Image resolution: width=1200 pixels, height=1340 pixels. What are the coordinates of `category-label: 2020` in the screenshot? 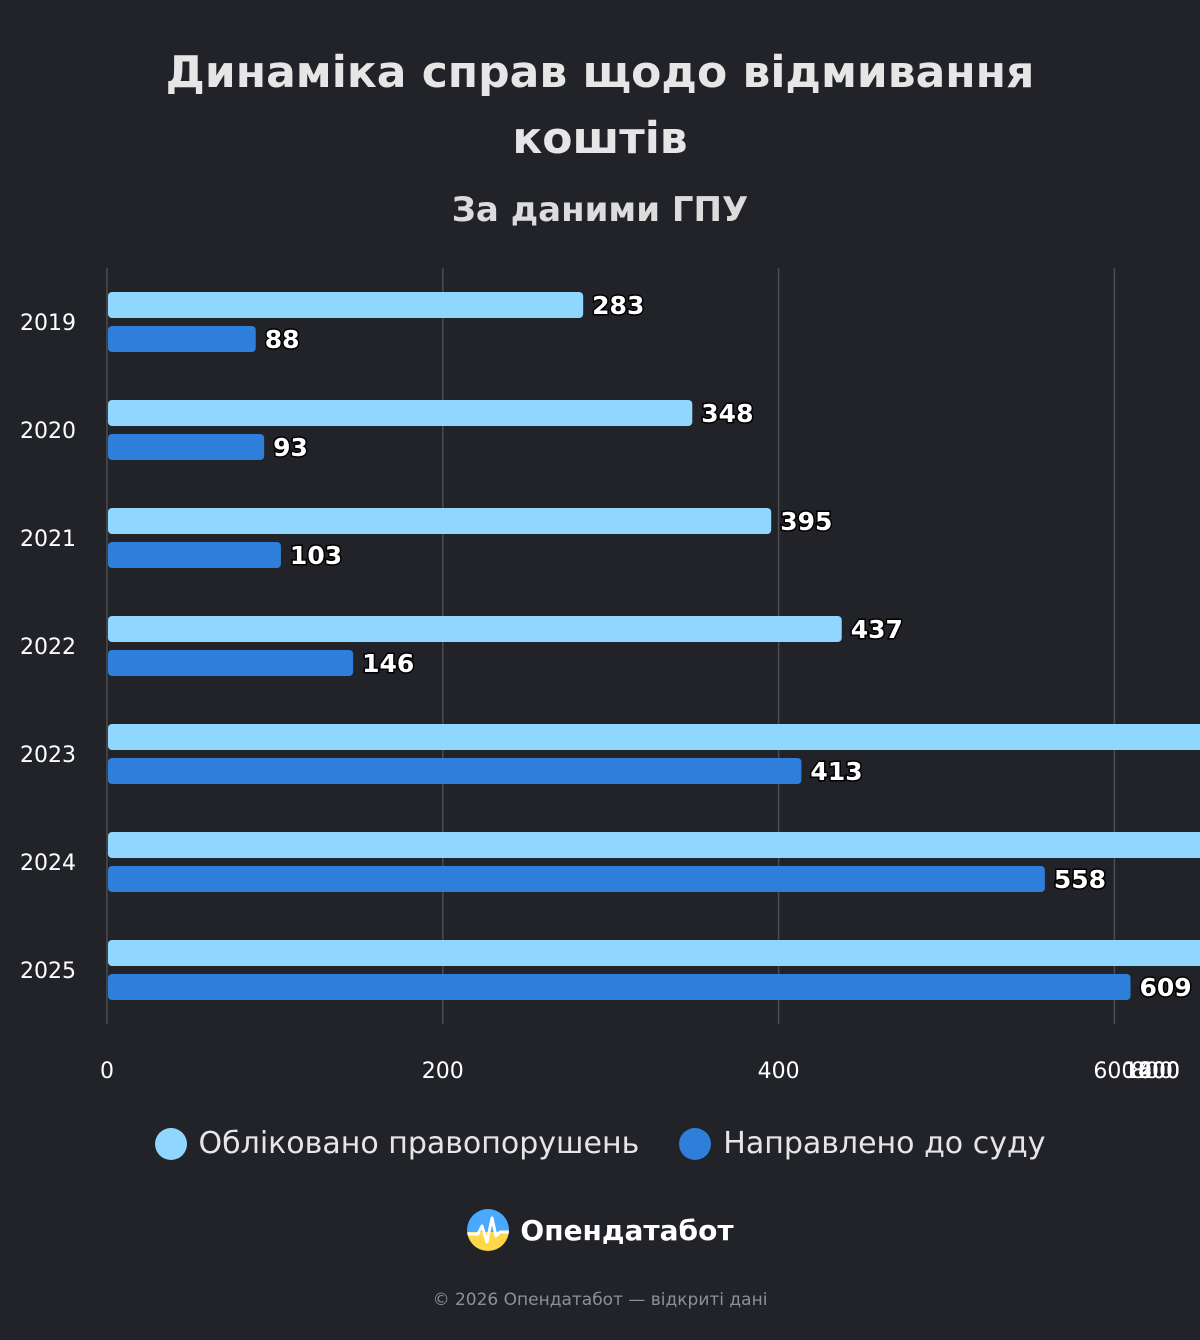 It's located at (48, 431).